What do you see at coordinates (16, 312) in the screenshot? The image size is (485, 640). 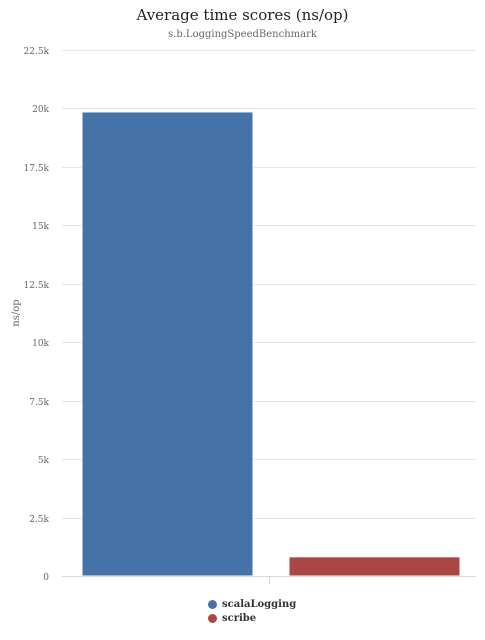 I see `y-axis-label: ns/op` at bounding box center [16, 312].